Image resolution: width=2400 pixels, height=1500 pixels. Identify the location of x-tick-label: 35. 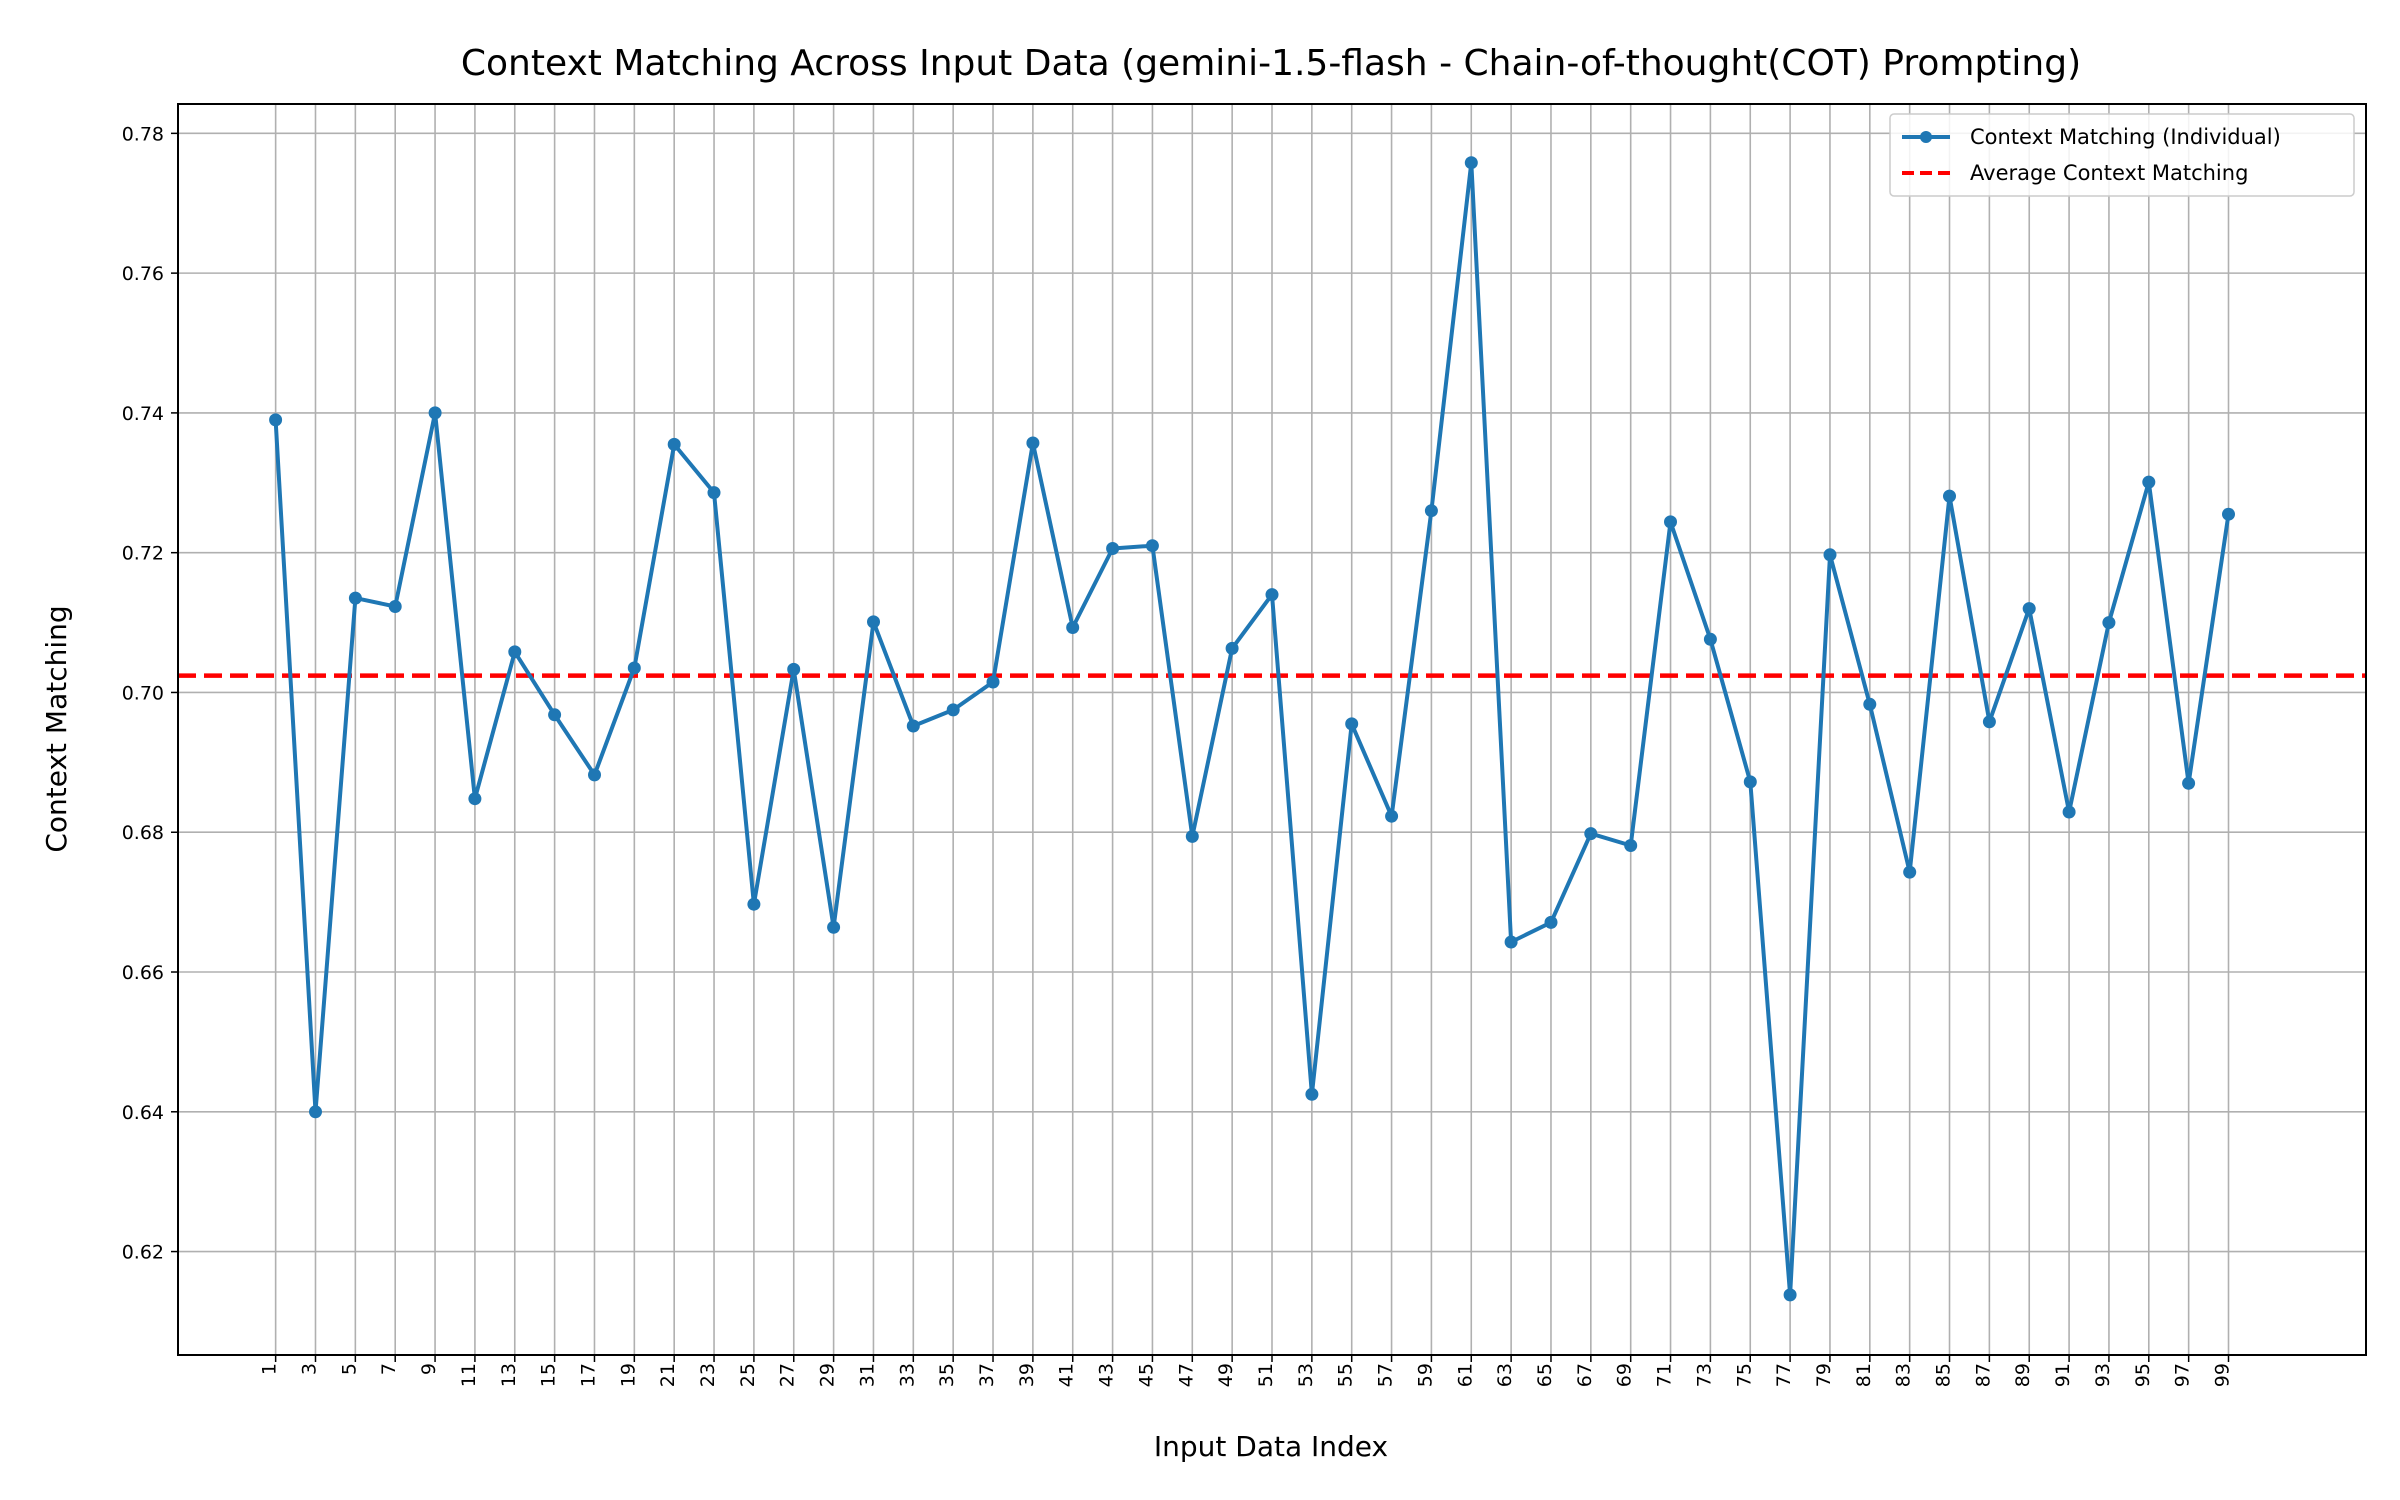
(947, 1375).